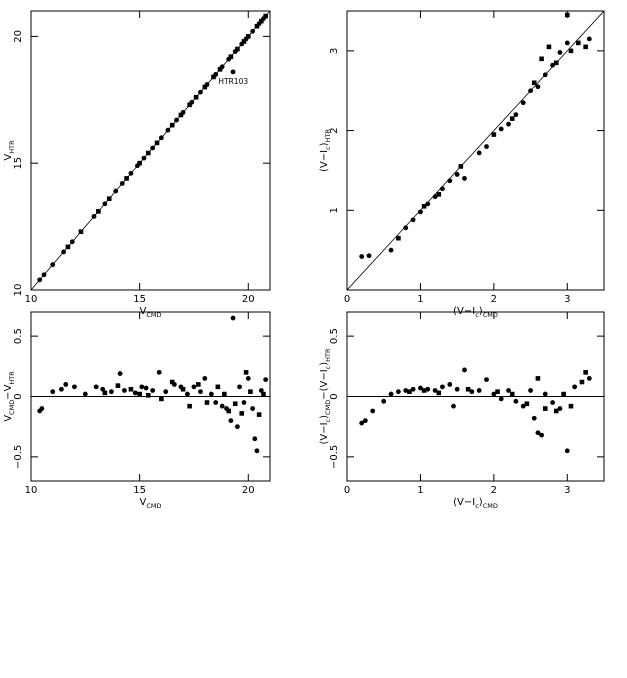 The width and height of the screenshot is (627, 678). What do you see at coordinates (324, 364) in the screenshot?
I see `label-mid2: )` at bounding box center [324, 364].